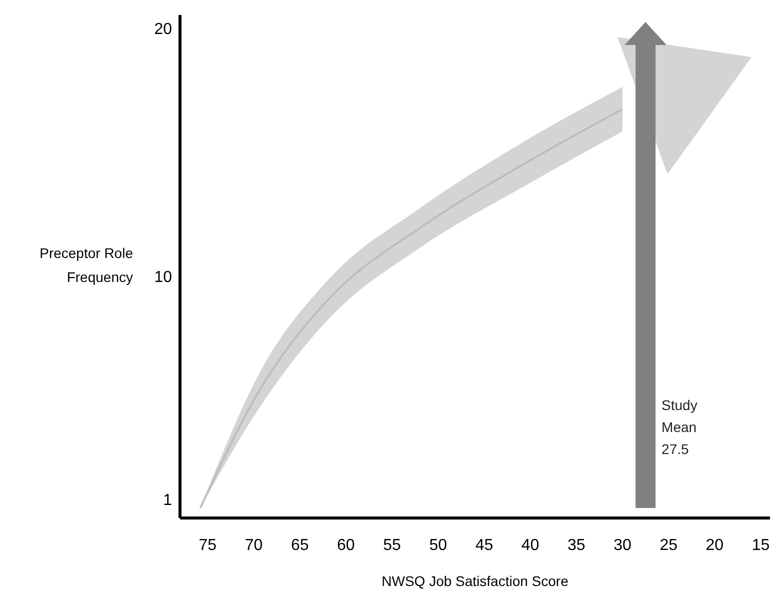 This screenshot has width=771, height=593. What do you see at coordinates (167, 500) in the screenshot?
I see `y-tick-label: 1` at bounding box center [167, 500].